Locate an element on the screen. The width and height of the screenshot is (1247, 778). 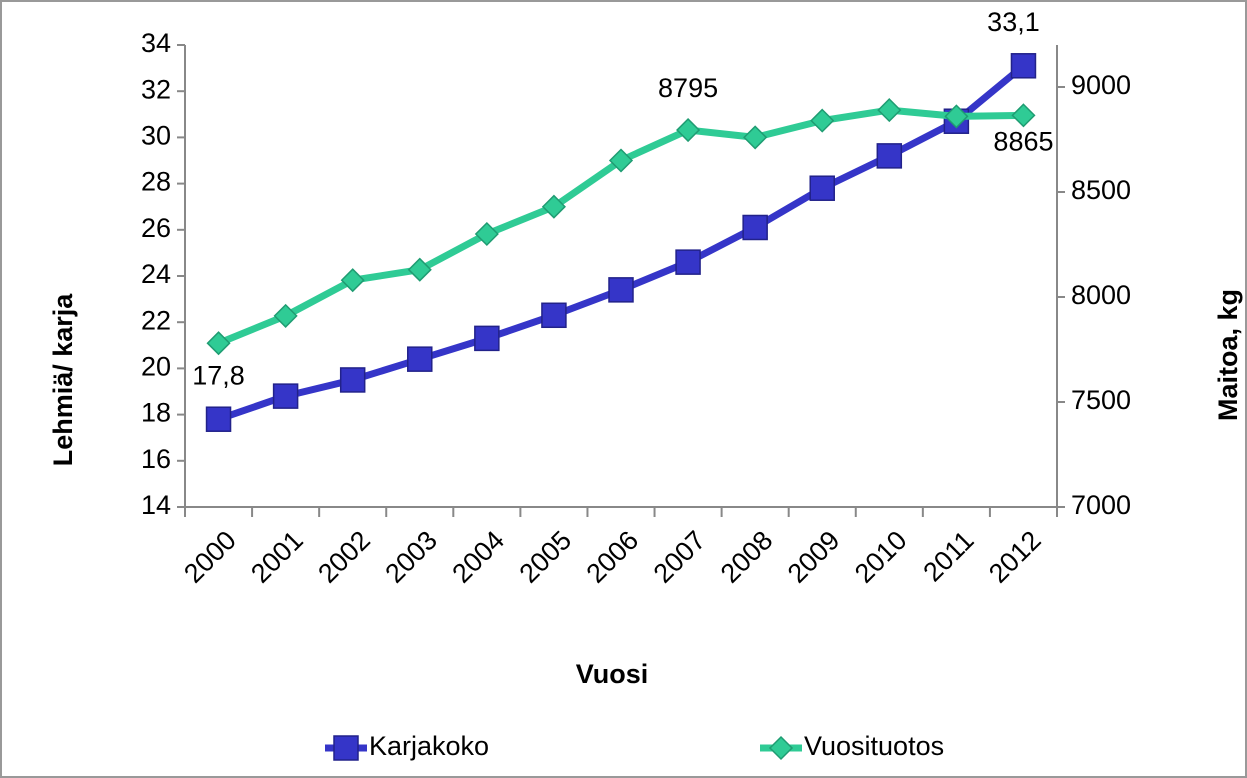
y-tick-label: 28 is located at coordinates (156, 182).